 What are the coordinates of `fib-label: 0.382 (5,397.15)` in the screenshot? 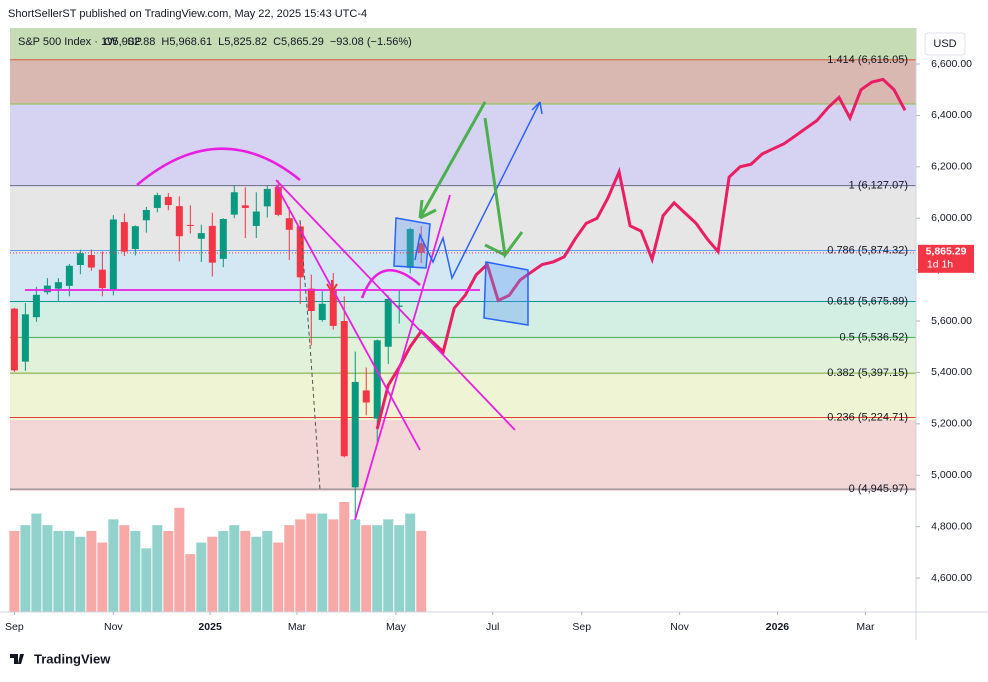 It's located at (867, 373).